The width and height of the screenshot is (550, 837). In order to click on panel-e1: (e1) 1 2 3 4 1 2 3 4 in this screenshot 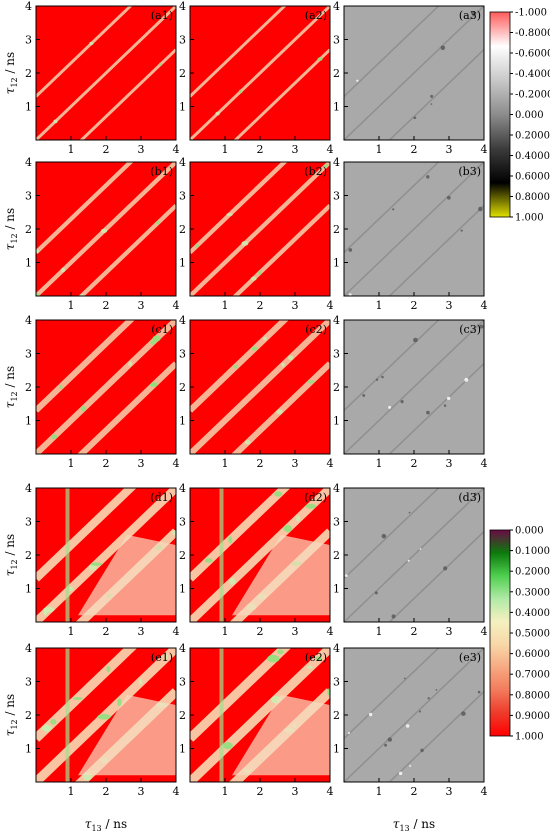, I will do `click(102, 720)`.